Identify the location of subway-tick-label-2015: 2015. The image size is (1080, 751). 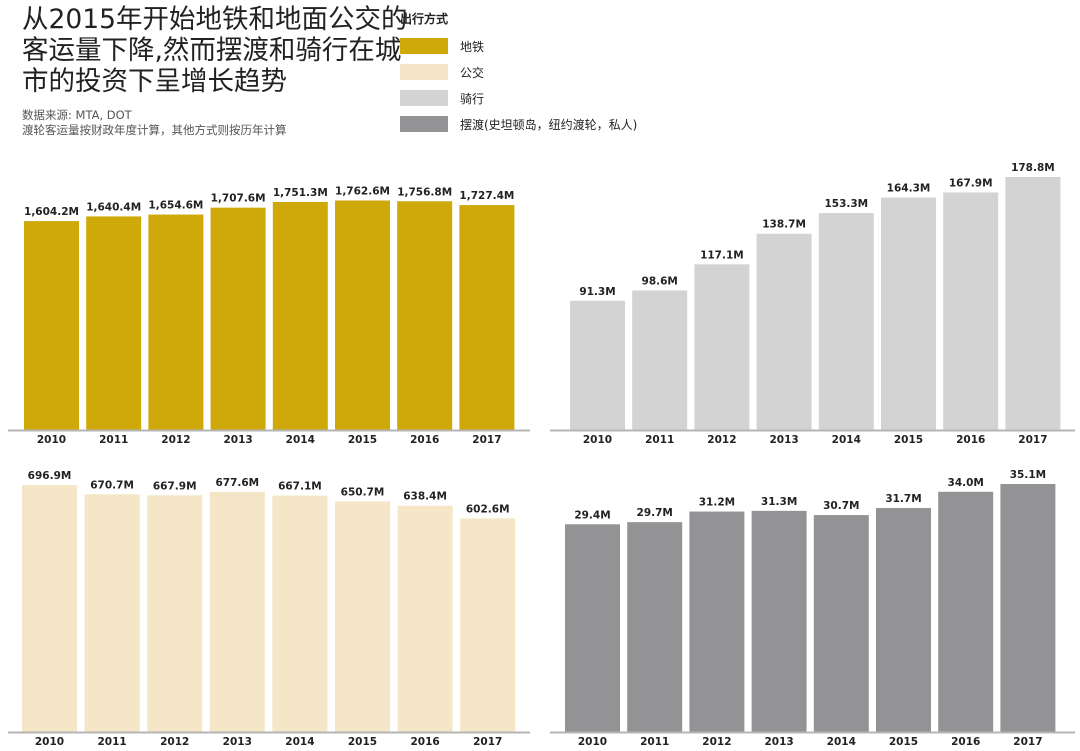
(362, 440).